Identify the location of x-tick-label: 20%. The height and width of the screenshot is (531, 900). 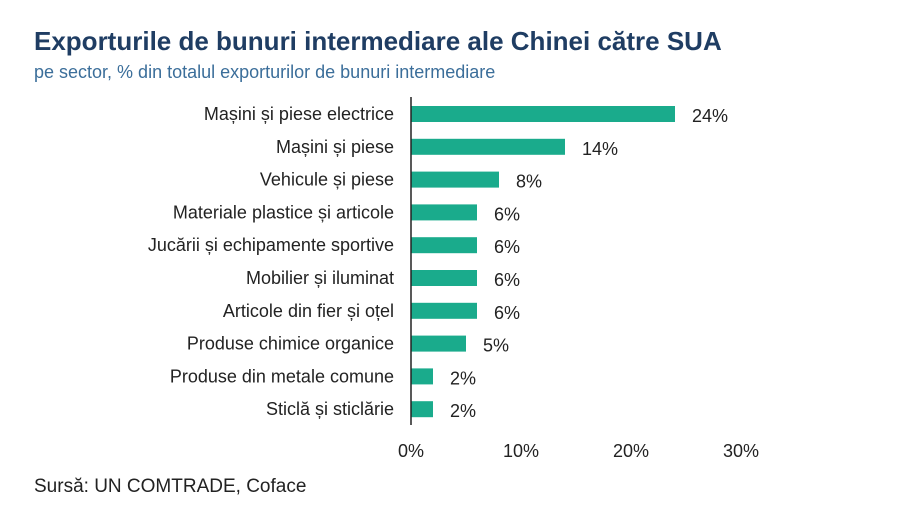
(631, 451).